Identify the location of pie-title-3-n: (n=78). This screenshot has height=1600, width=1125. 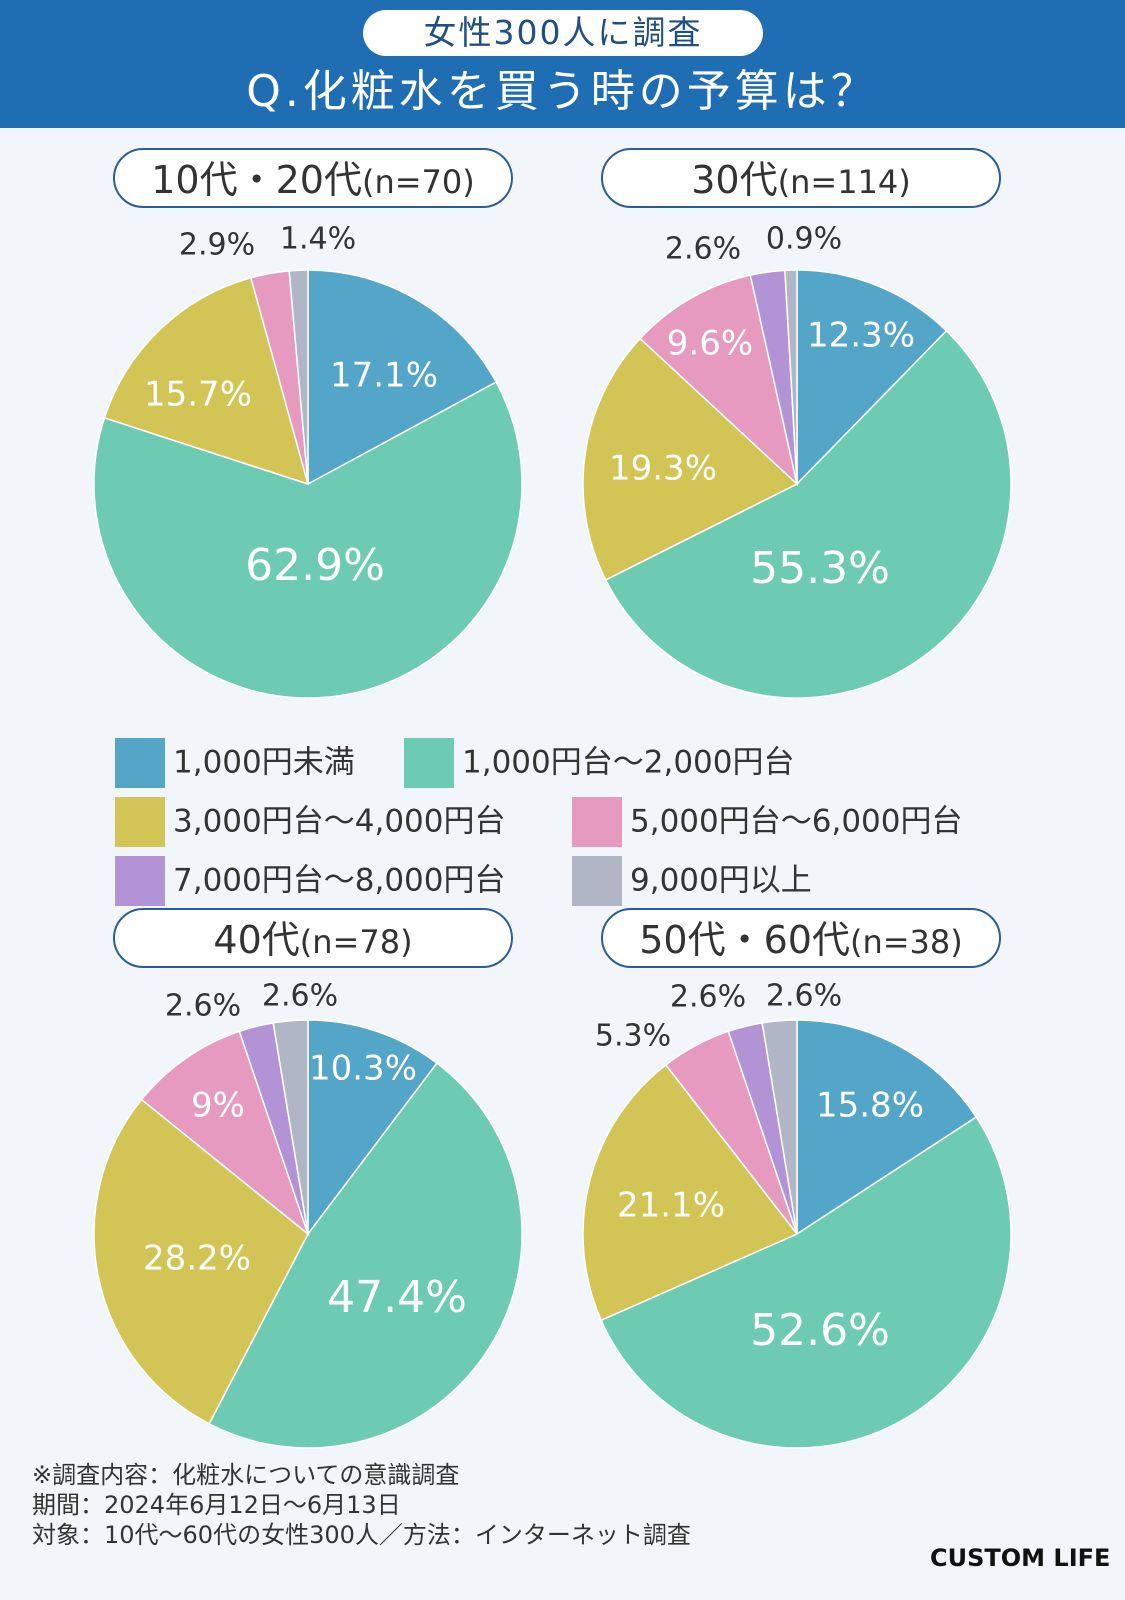
(356, 942).